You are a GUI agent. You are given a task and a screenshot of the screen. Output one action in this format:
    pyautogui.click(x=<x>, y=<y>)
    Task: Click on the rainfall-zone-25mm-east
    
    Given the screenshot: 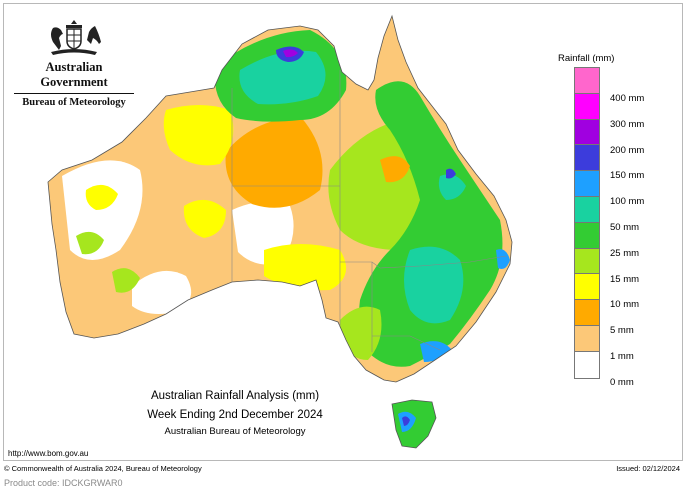 What is the action you would take?
    pyautogui.click(x=431, y=224)
    